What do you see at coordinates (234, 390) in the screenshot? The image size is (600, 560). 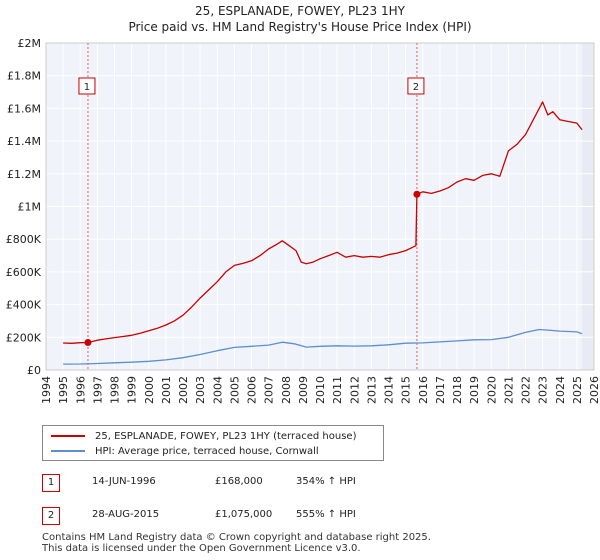 I see `x-tick-label: 2005` at bounding box center [234, 390].